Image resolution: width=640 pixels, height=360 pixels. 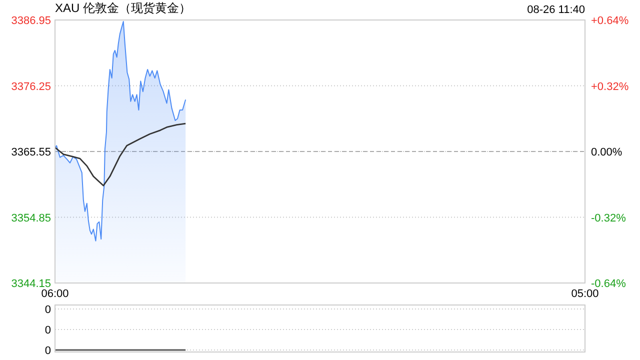 What do you see at coordinates (55, 294) in the screenshot?
I see `x-tick-label: 06:00` at bounding box center [55, 294].